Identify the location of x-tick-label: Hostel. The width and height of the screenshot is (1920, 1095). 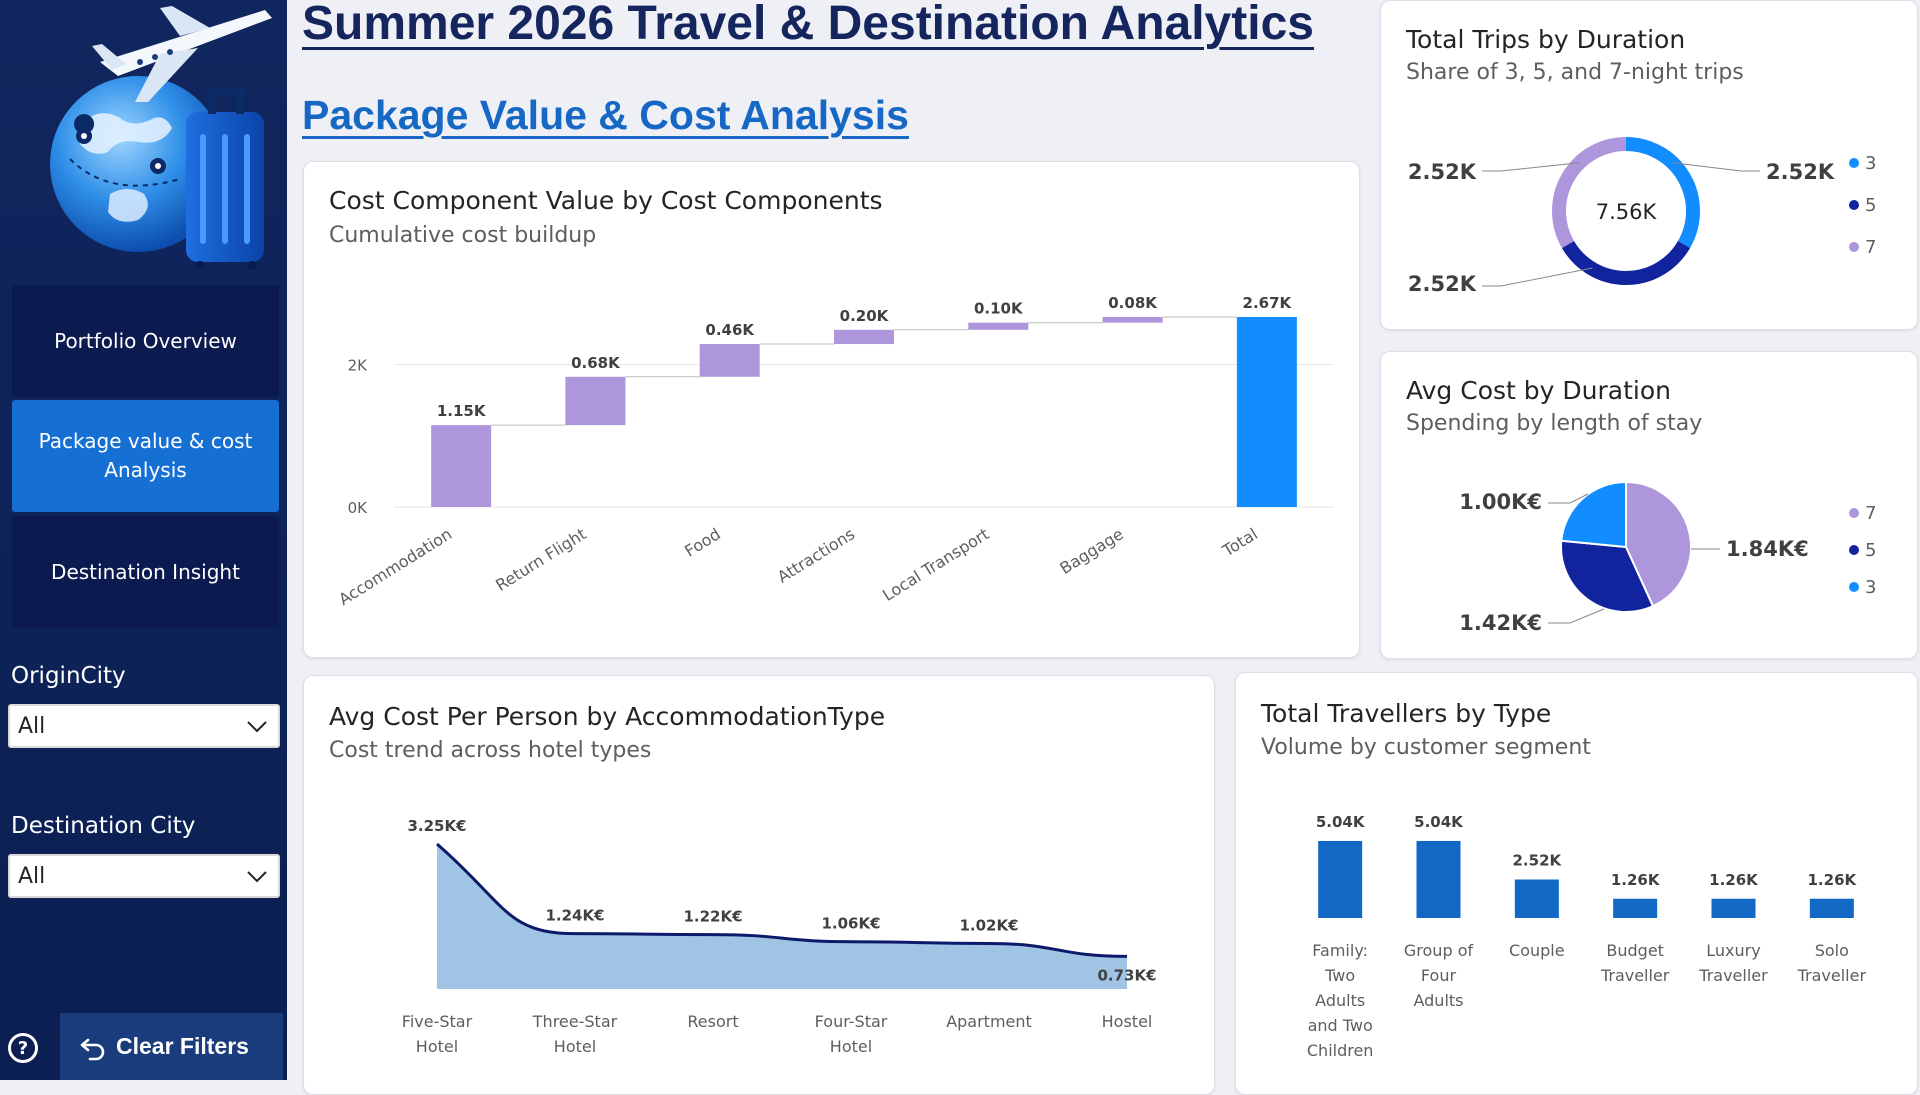
(1127, 1021).